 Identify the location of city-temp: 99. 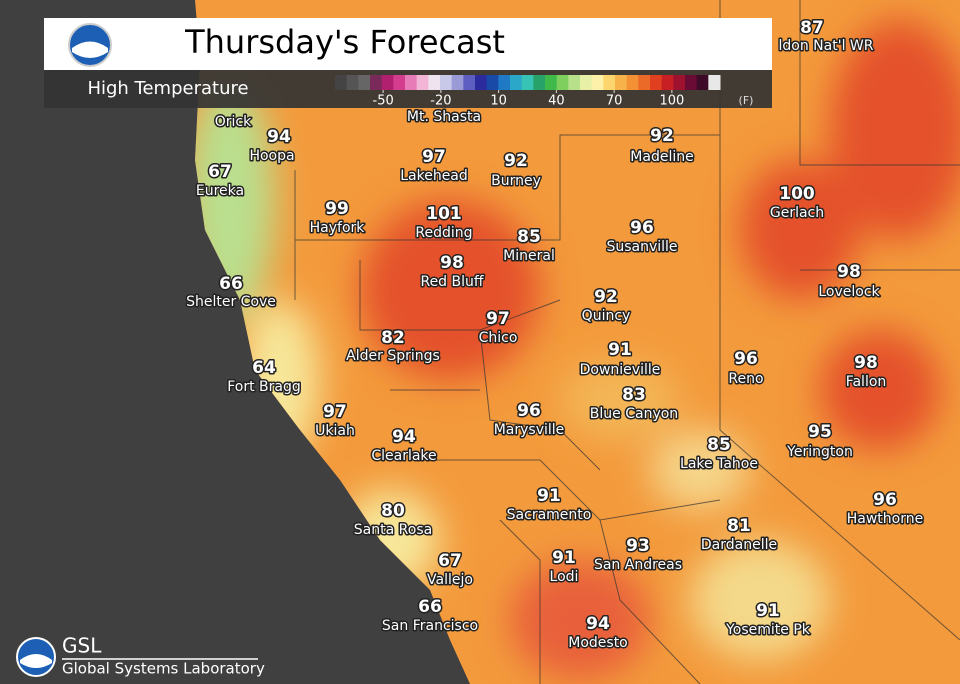
(337, 209).